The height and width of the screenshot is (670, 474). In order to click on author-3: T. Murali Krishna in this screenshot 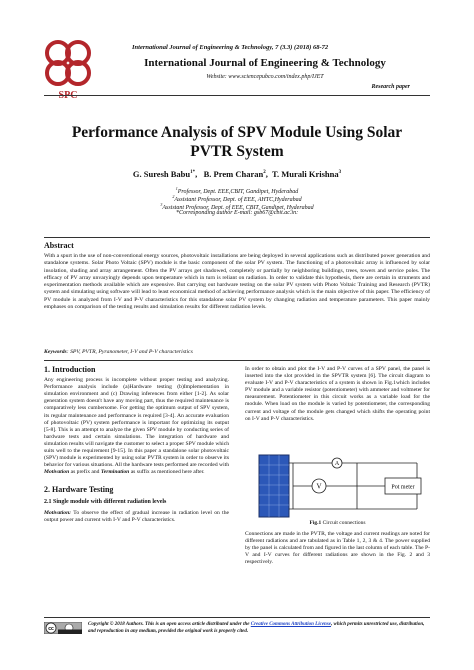, I will do `click(305, 174)`.